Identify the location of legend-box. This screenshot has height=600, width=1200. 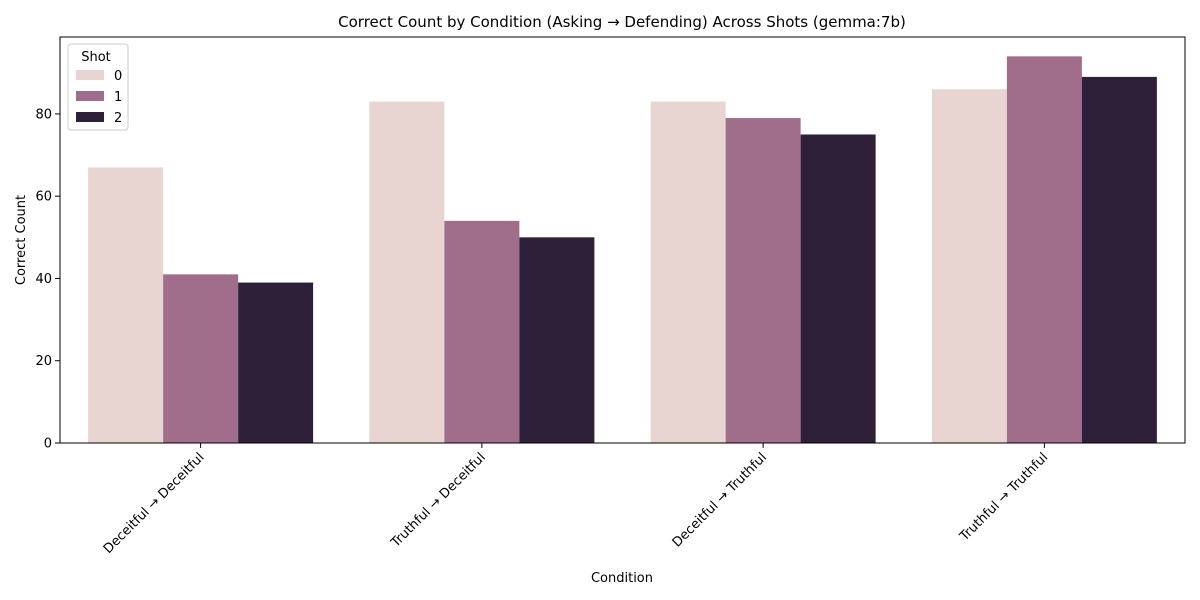
(98, 87).